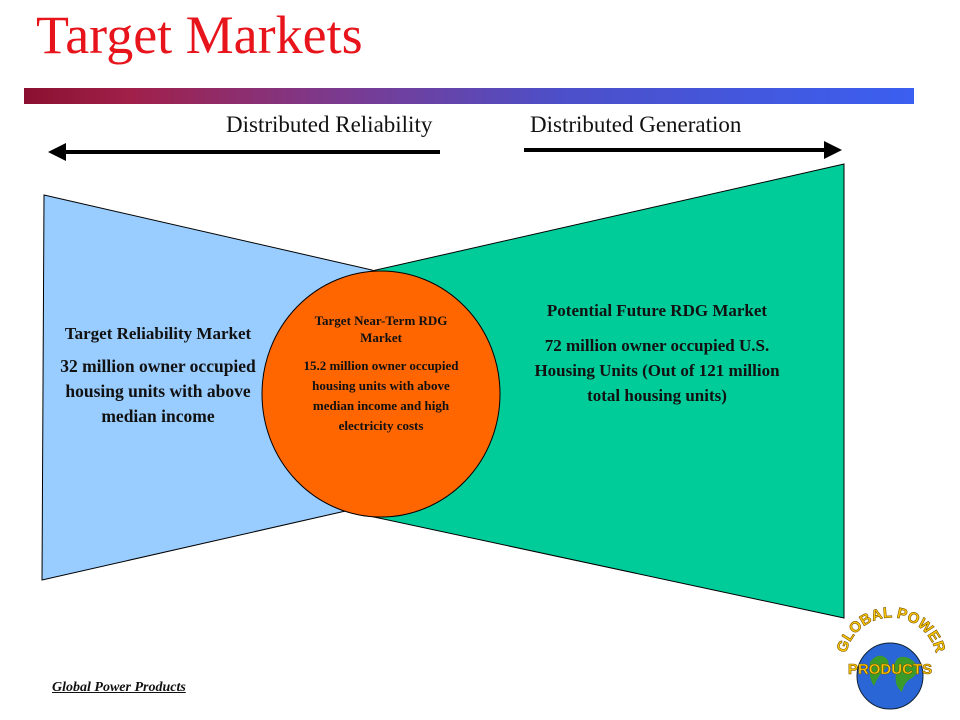 This screenshot has height=720, width=960. I want to click on distributed-reliability-label: Distributed Reliability, so click(329, 124).